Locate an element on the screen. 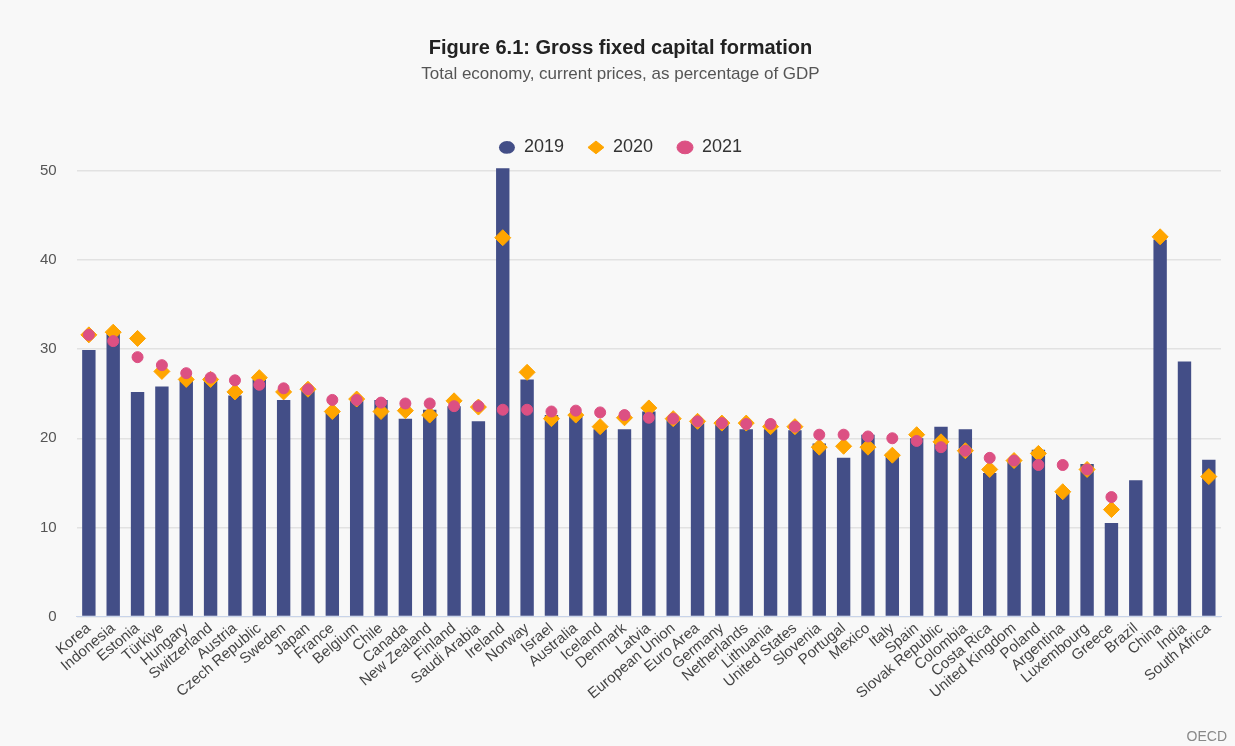 Image resolution: width=1235 pixels, height=746 pixels. y-tick-label: 50 is located at coordinates (48, 169).